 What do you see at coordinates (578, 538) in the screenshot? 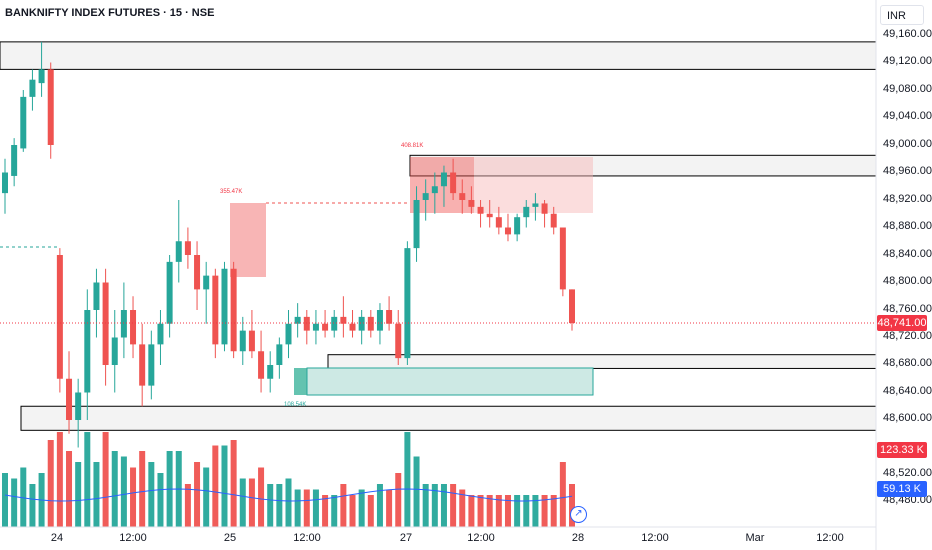
I see `time-tick-label: 28` at bounding box center [578, 538].